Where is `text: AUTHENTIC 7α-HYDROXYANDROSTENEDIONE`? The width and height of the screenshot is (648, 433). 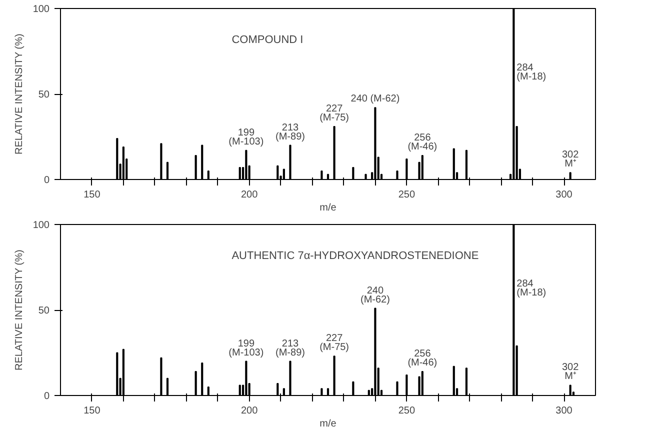
text: AUTHENTIC 7α-HYDROXYANDROSTENEDIONE is located at coordinates (355, 256).